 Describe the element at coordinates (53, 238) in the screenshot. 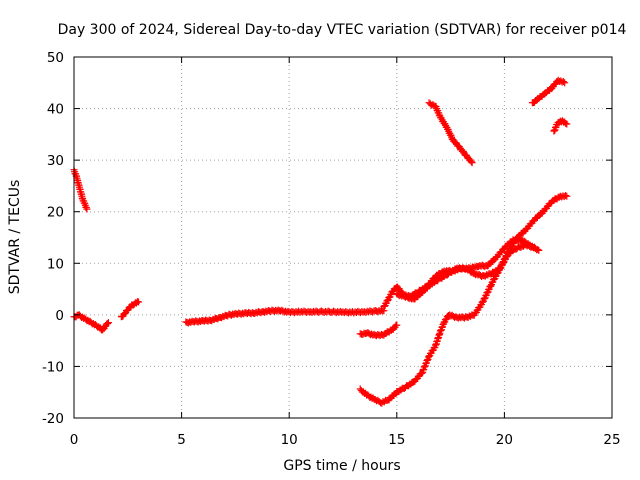

I see `y-tick-labels: -20 -10 0 10 20 30 40 50` at that location.